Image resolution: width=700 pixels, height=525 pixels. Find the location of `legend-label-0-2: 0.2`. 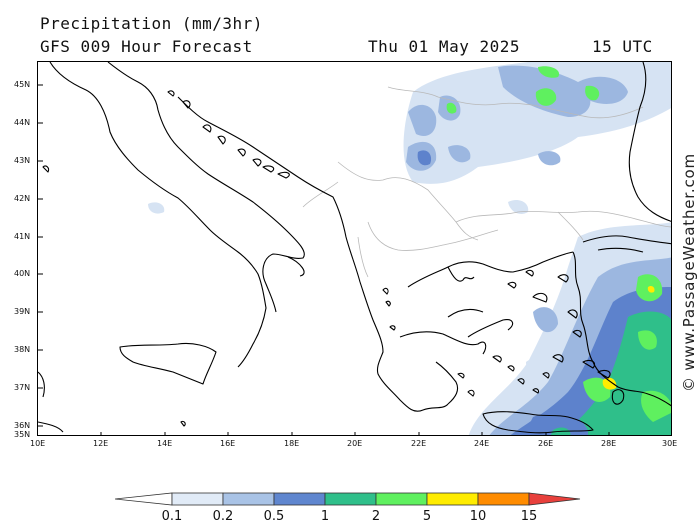

legend-label-0-2: 0.2 is located at coordinates (223, 516).